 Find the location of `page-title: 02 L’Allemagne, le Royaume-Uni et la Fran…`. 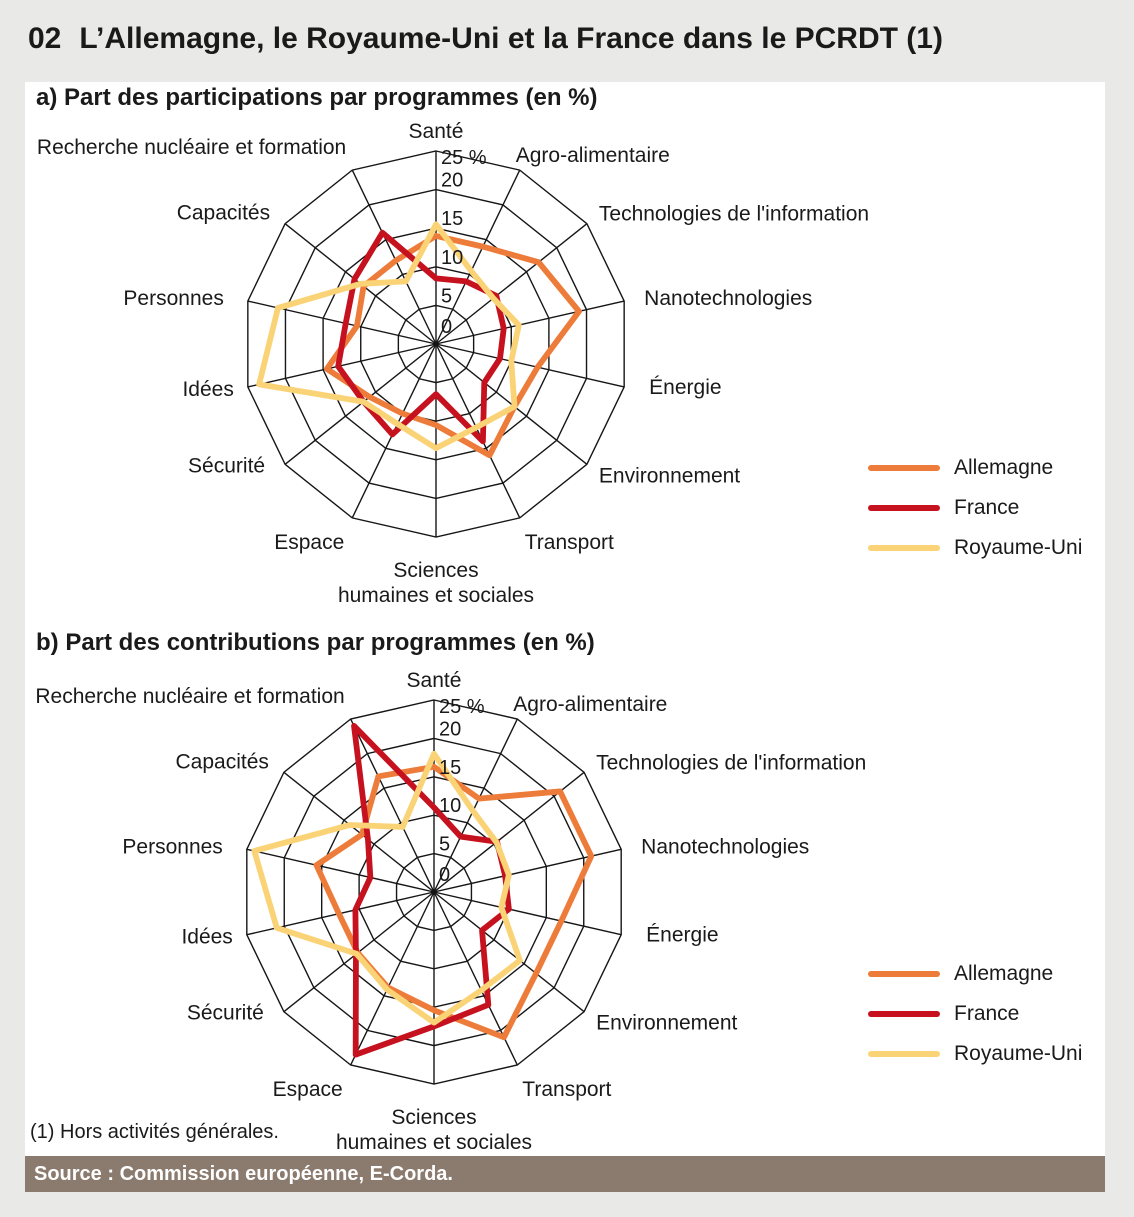

page-title: 02 L’Allemagne, le Royaume-Uni et la Fran… is located at coordinates (568, 39).